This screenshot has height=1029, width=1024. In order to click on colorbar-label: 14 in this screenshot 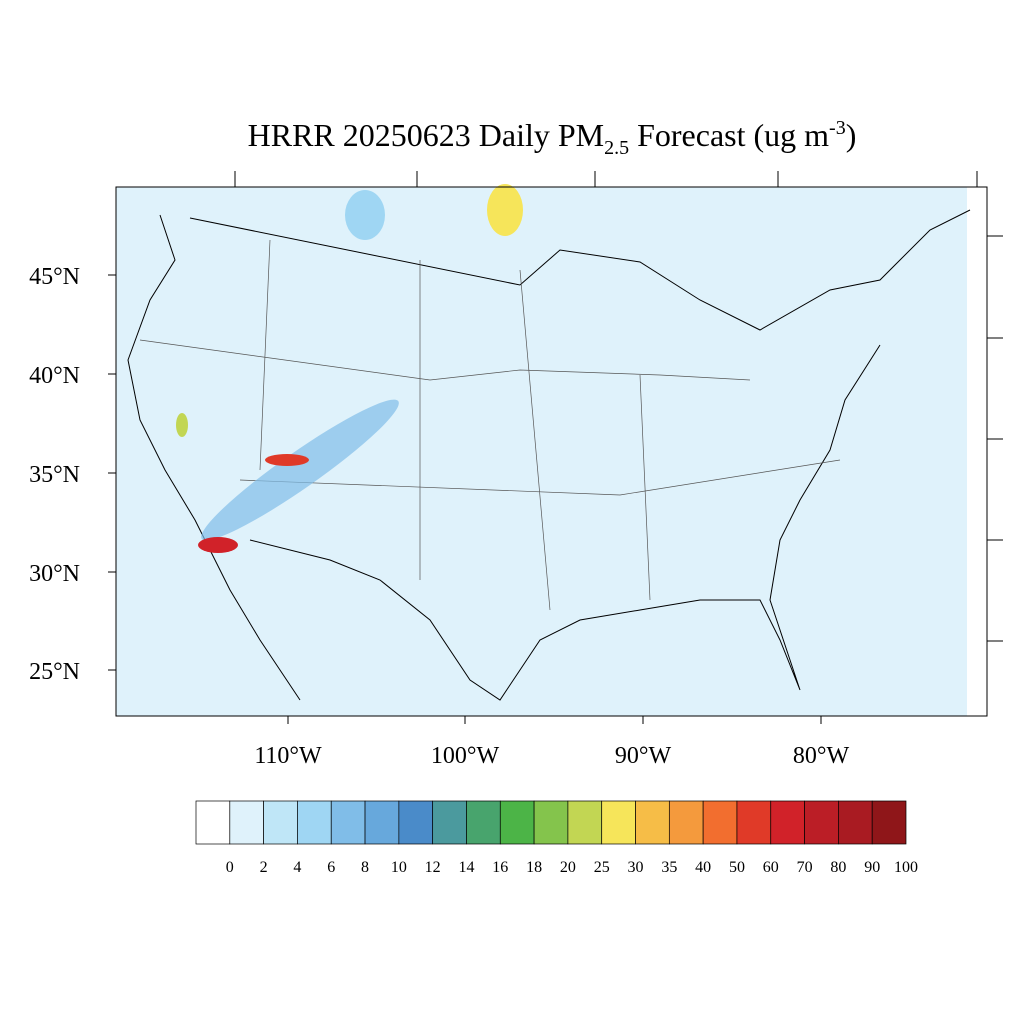, I will do `click(466, 867)`.